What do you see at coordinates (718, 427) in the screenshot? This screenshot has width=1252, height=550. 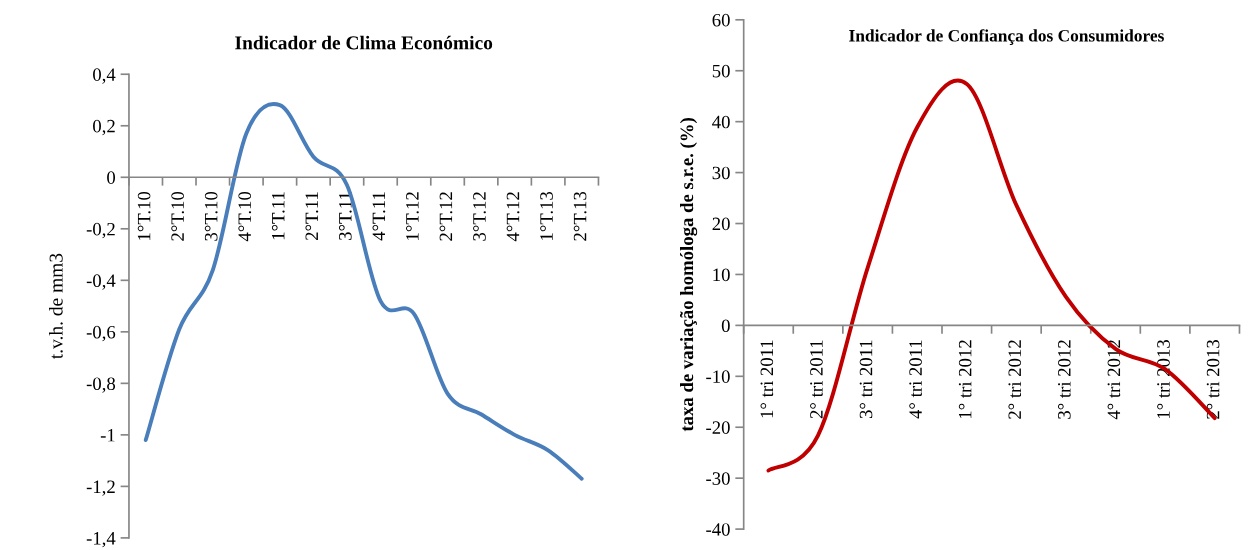 I see `y-tick-label: -20` at bounding box center [718, 427].